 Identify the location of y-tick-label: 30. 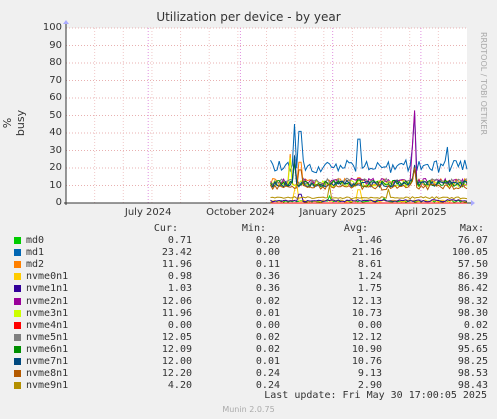
(55, 150).